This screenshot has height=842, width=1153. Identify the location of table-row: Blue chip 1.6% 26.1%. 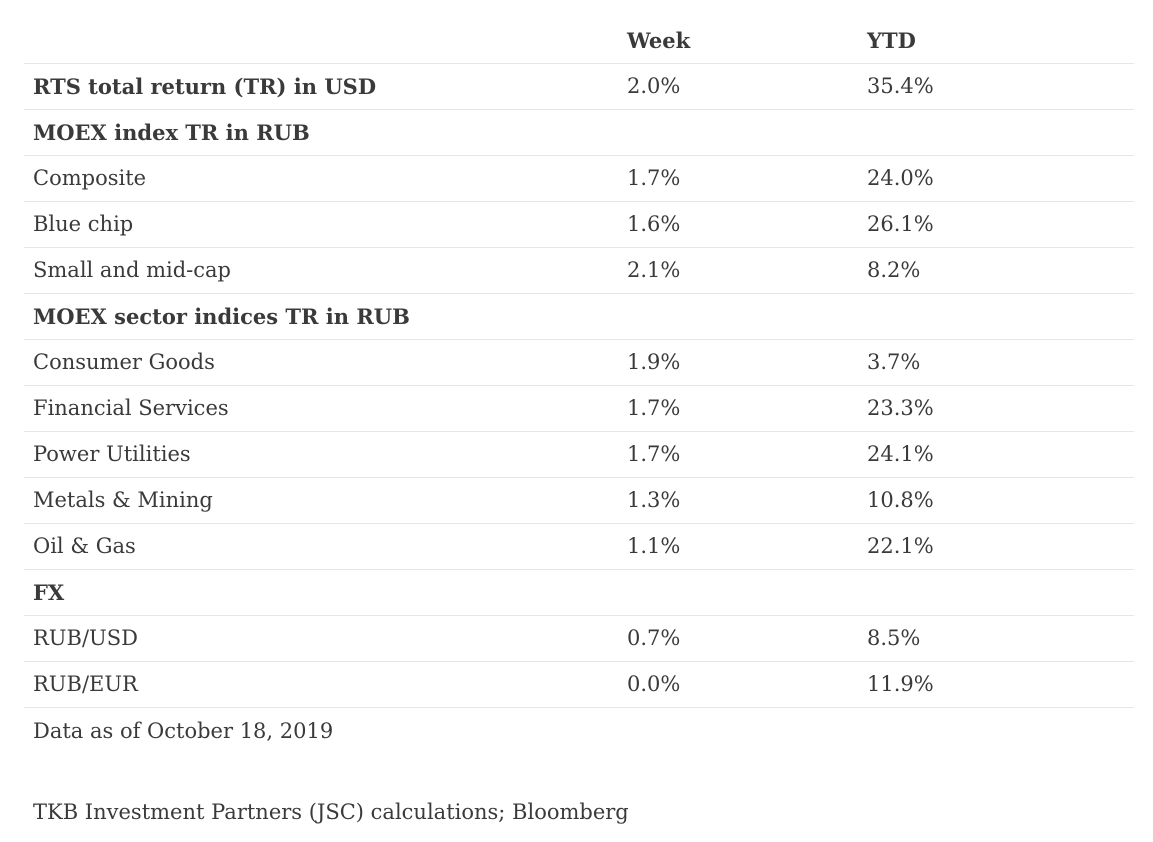
(579, 225).